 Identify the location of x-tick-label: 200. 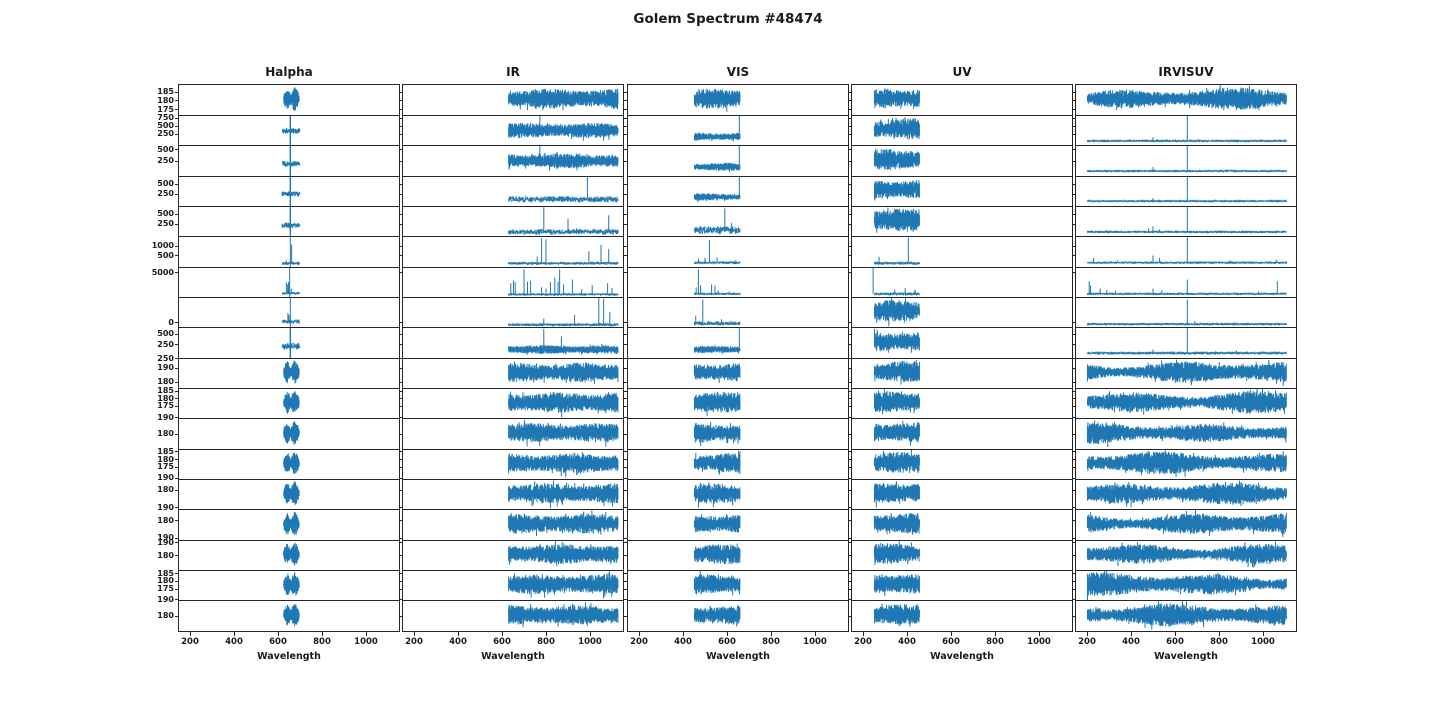
(190, 642).